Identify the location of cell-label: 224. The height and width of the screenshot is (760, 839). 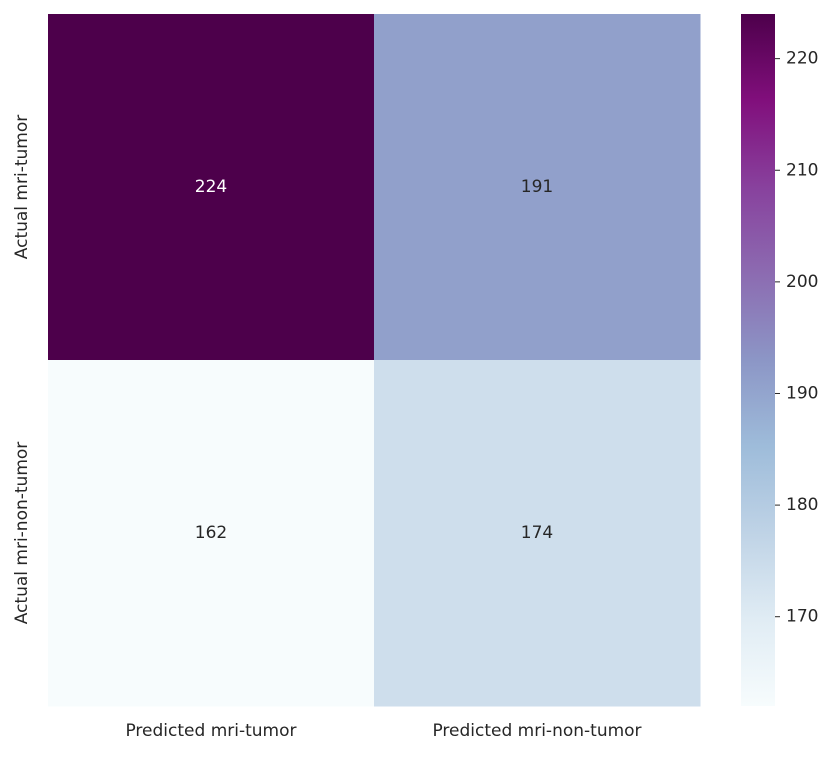
(211, 187).